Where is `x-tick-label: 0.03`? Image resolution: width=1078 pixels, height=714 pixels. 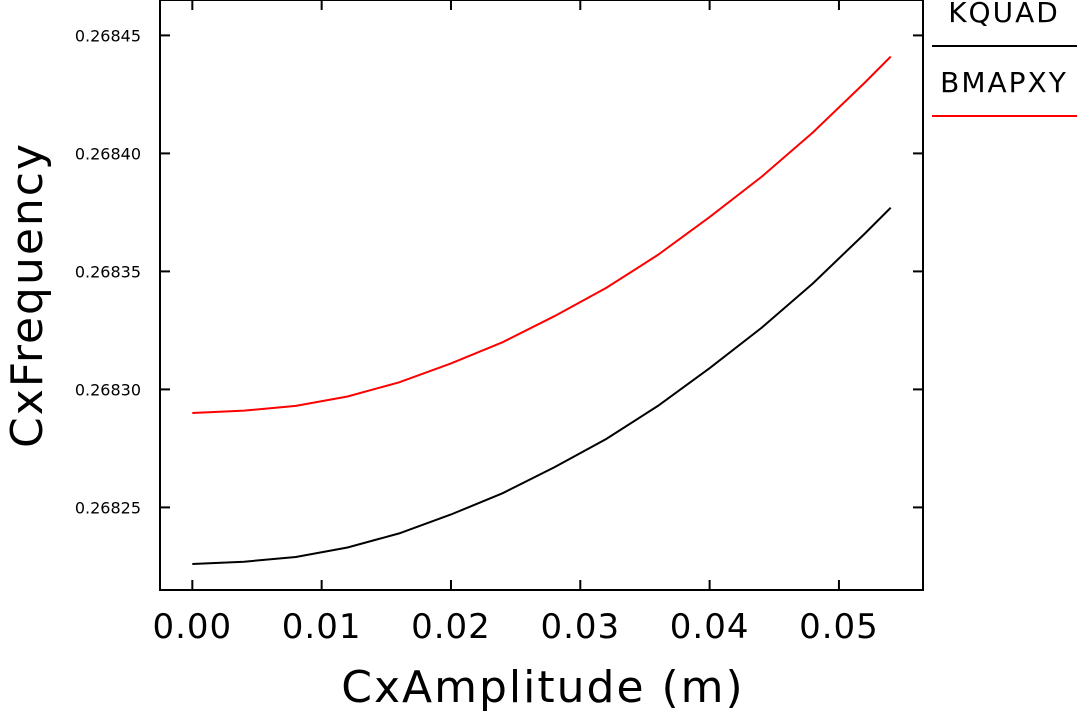
x-tick-label: 0.03 is located at coordinates (580, 627).